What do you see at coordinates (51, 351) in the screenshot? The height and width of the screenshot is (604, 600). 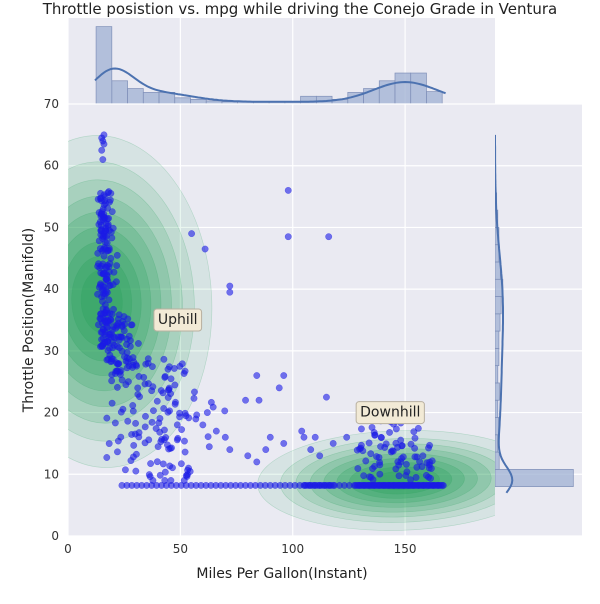 I see `y-tick-label: 30` at bounding box center [51, 351].